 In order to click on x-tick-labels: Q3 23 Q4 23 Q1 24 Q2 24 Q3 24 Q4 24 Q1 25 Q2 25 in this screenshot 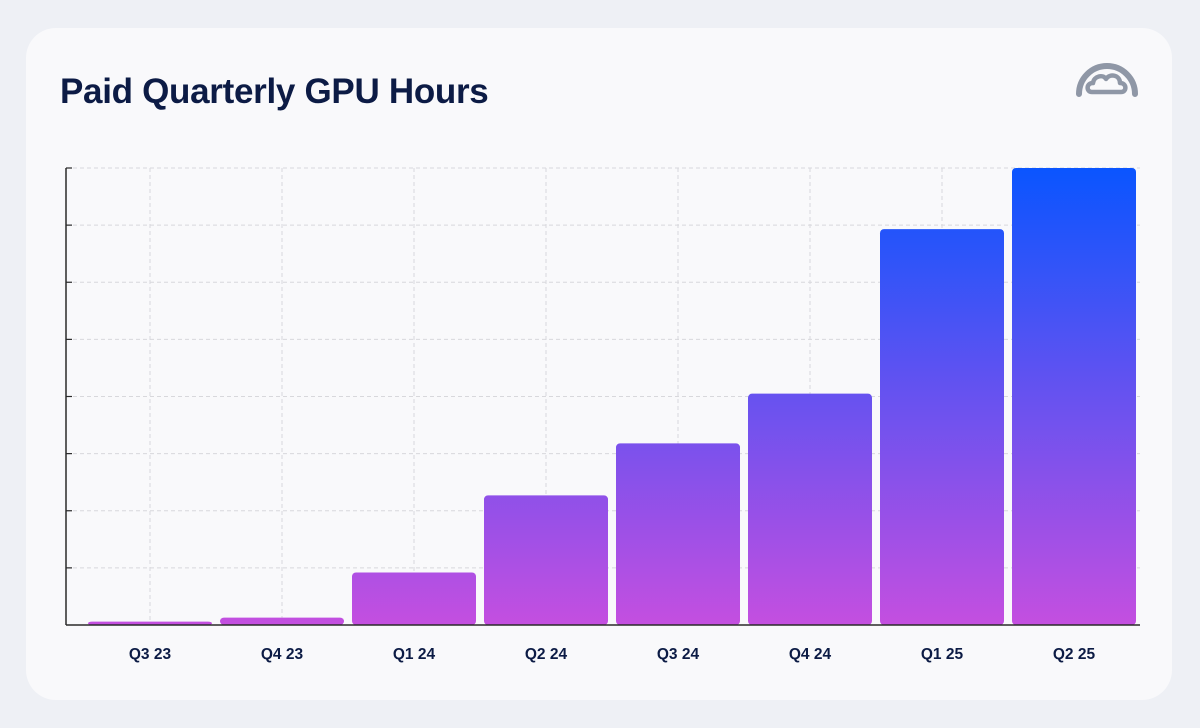, I will do `click(612, 654)`.